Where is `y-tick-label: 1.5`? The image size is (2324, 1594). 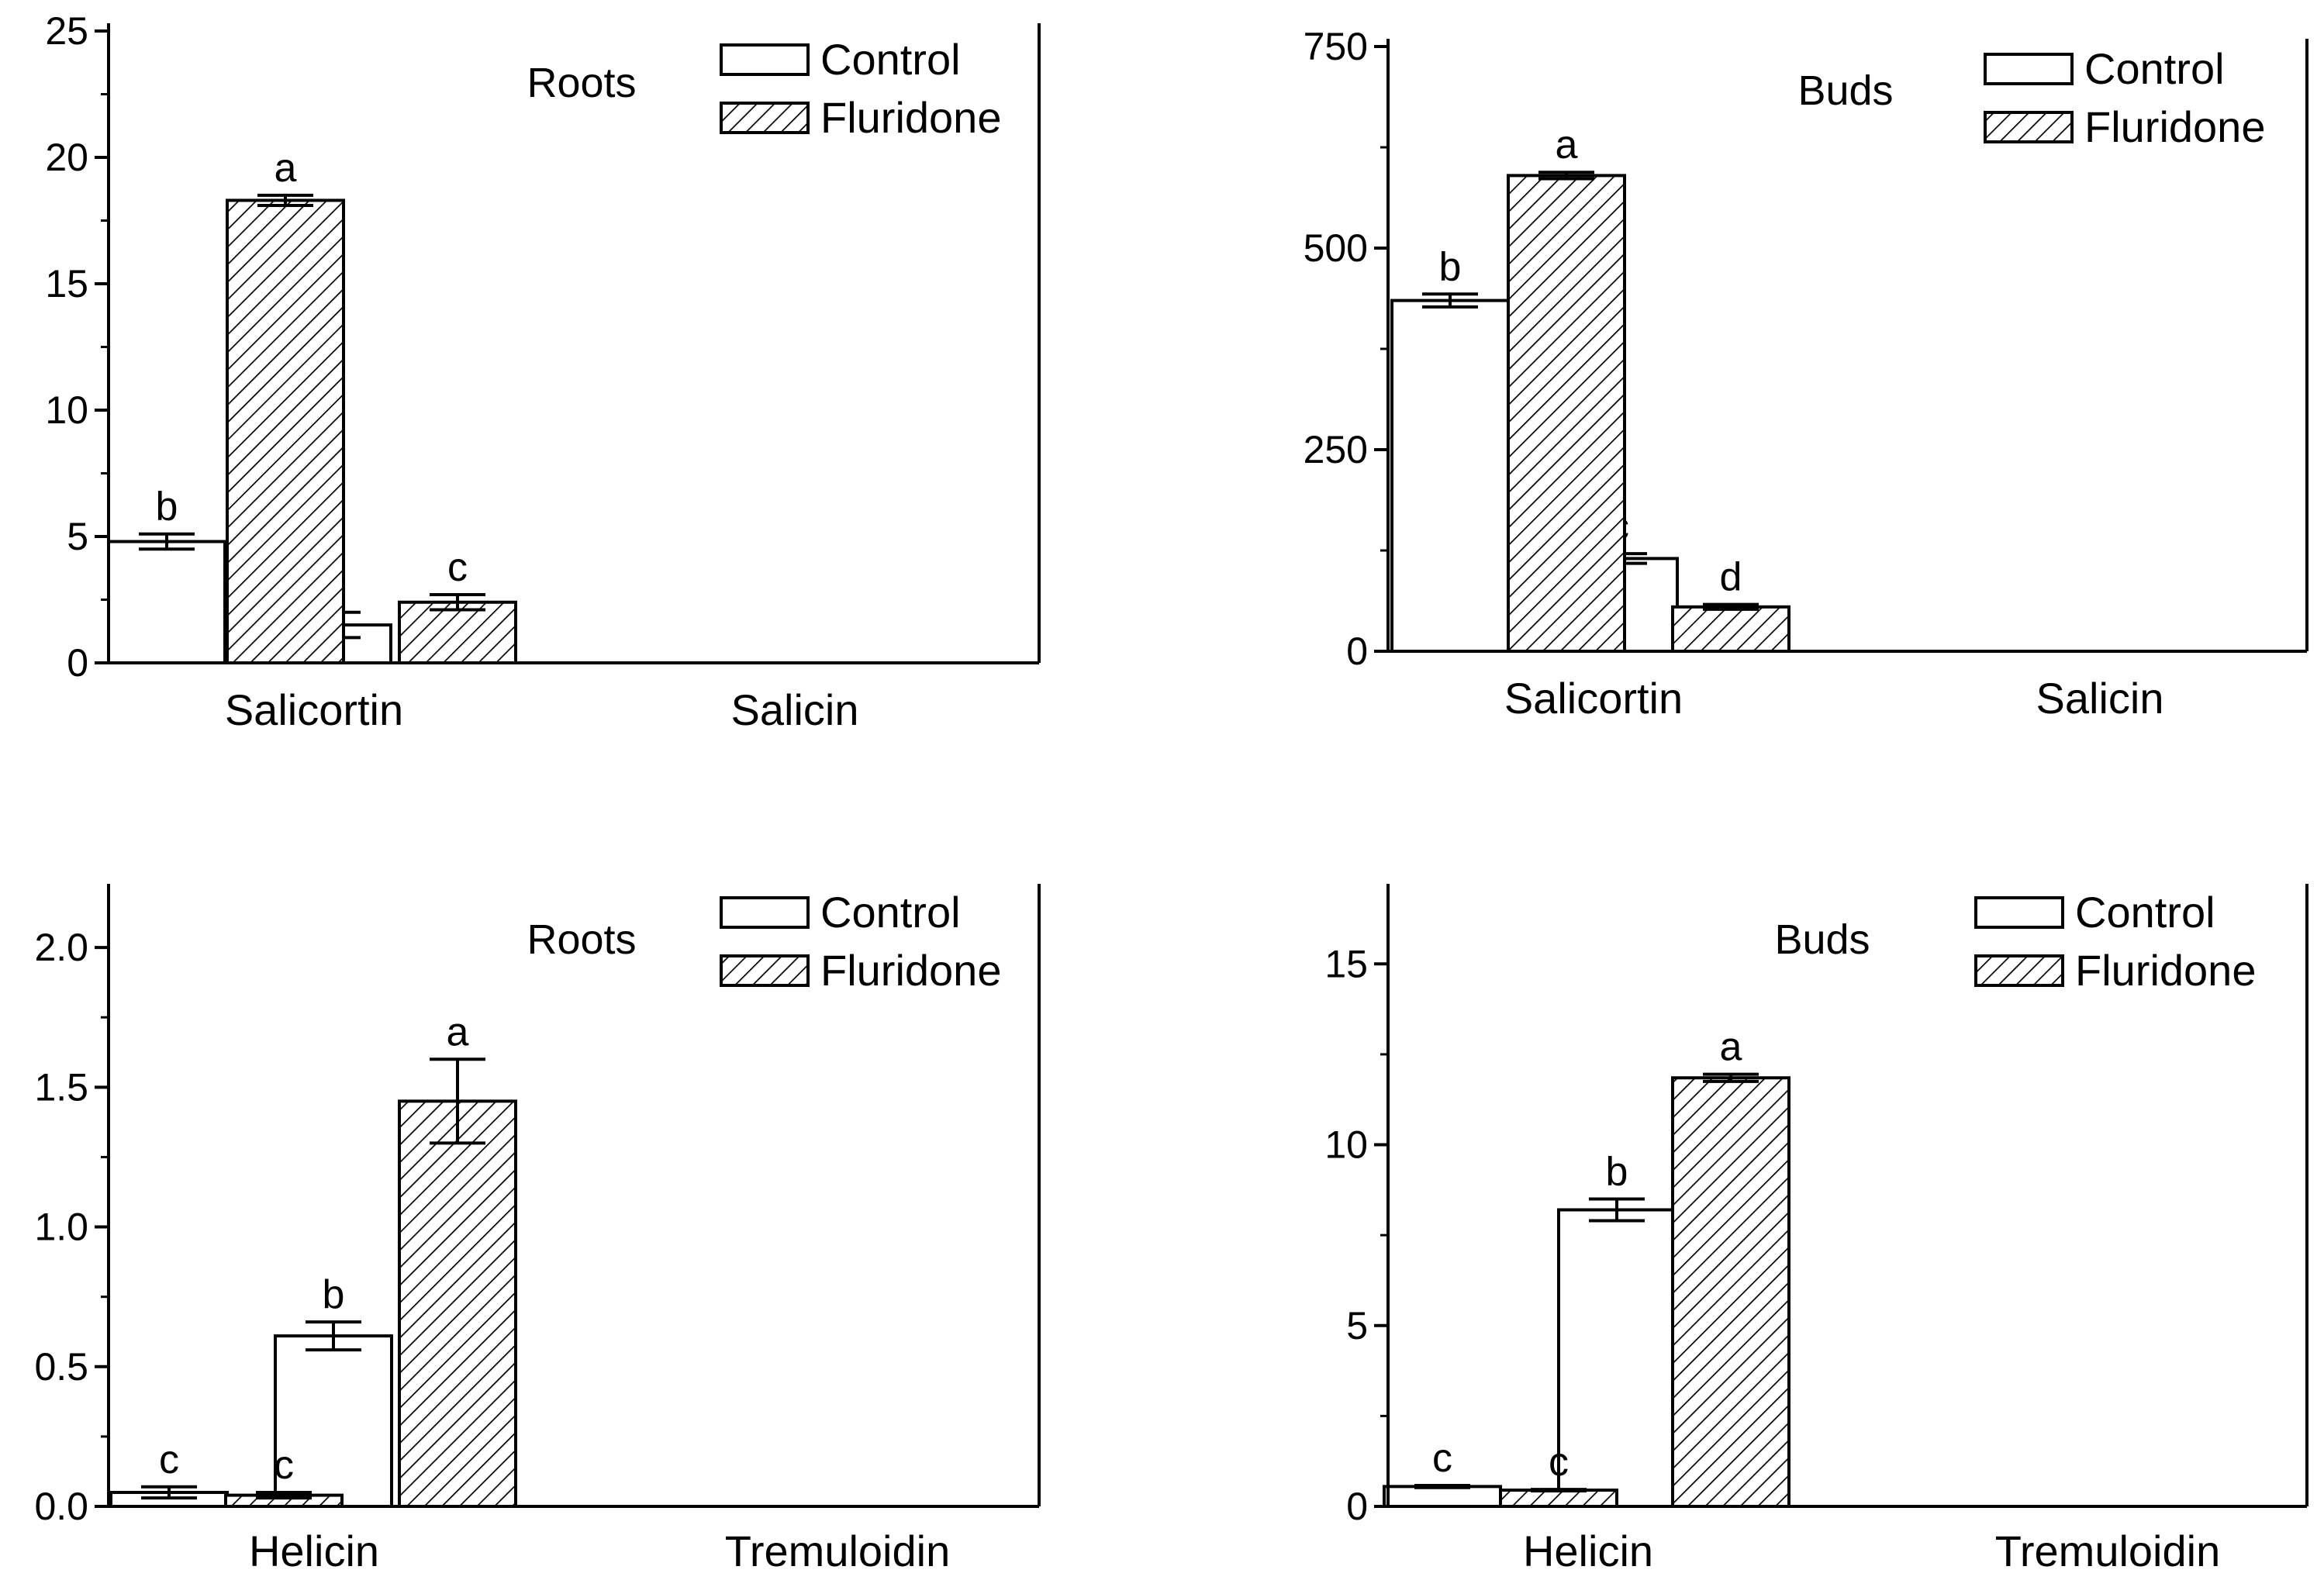
y-tick-label: 1.5 is located at coordinates (61, 1087).